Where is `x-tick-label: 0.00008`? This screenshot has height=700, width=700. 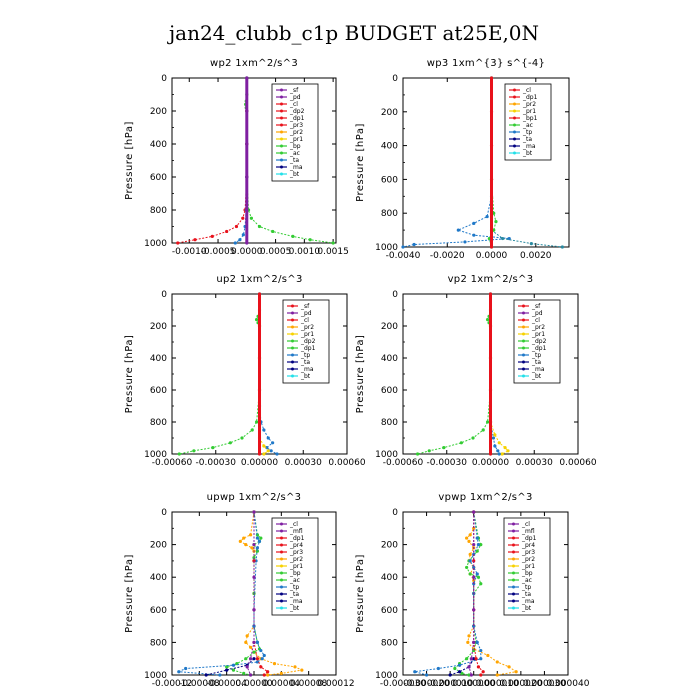
x-tick-label: 0.00008 is located at coordinates (308, 684).